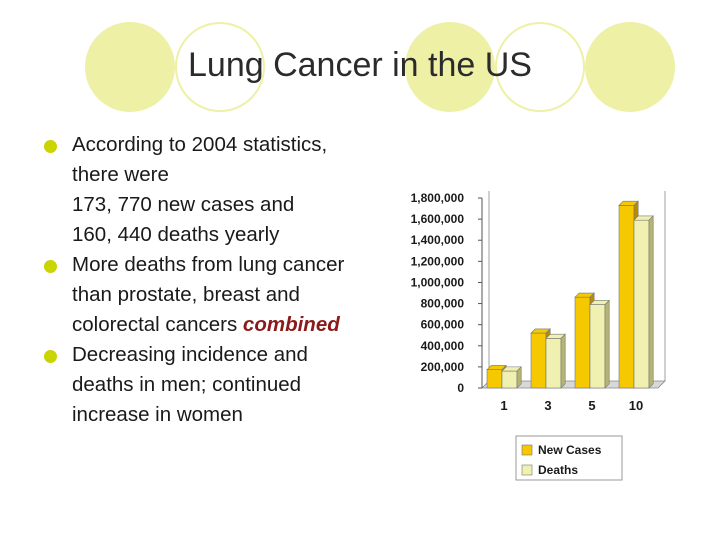  What do you see at coordinates (527, 470) in the screenshot?
I see `legend-swatch-deaths` at bounding box center [527, 470].